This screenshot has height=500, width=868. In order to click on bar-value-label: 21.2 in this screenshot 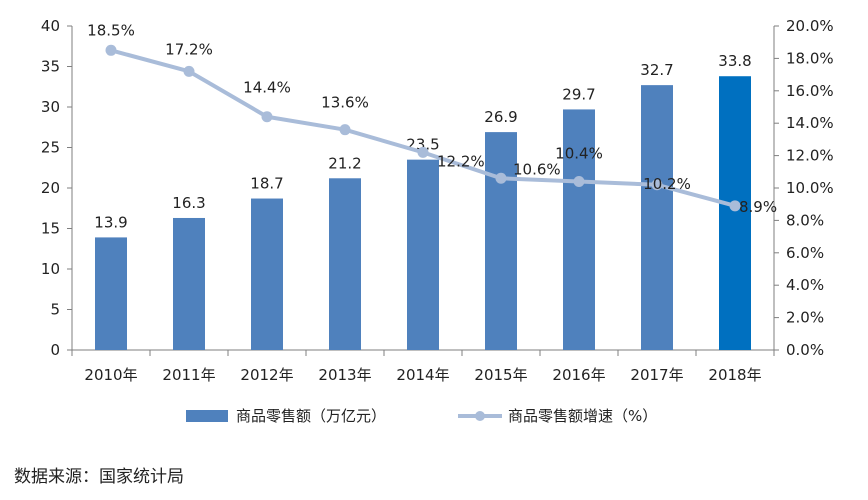, I will do `click(344, 163)`.